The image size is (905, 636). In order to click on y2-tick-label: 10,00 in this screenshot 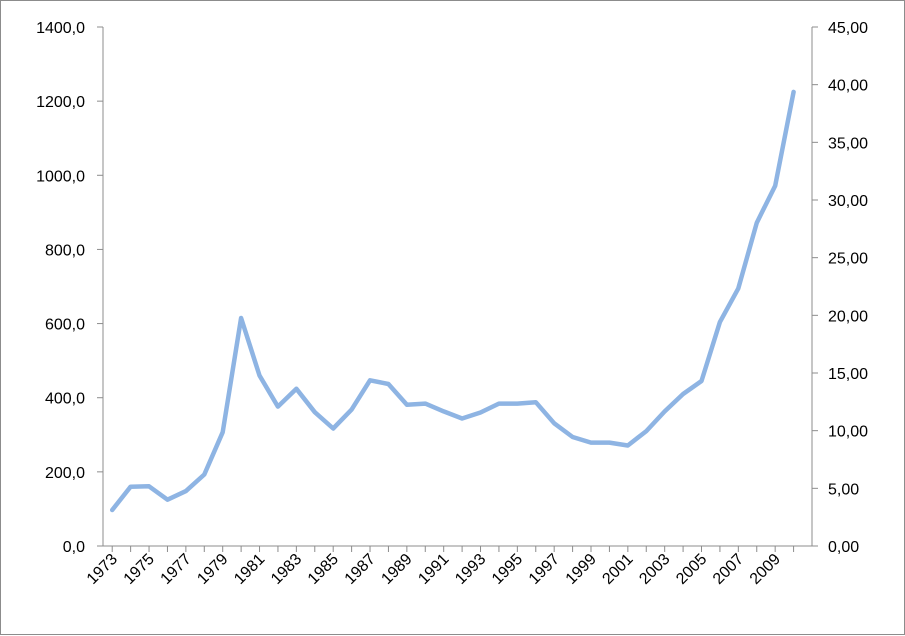, I will do `click(848, 432)`.